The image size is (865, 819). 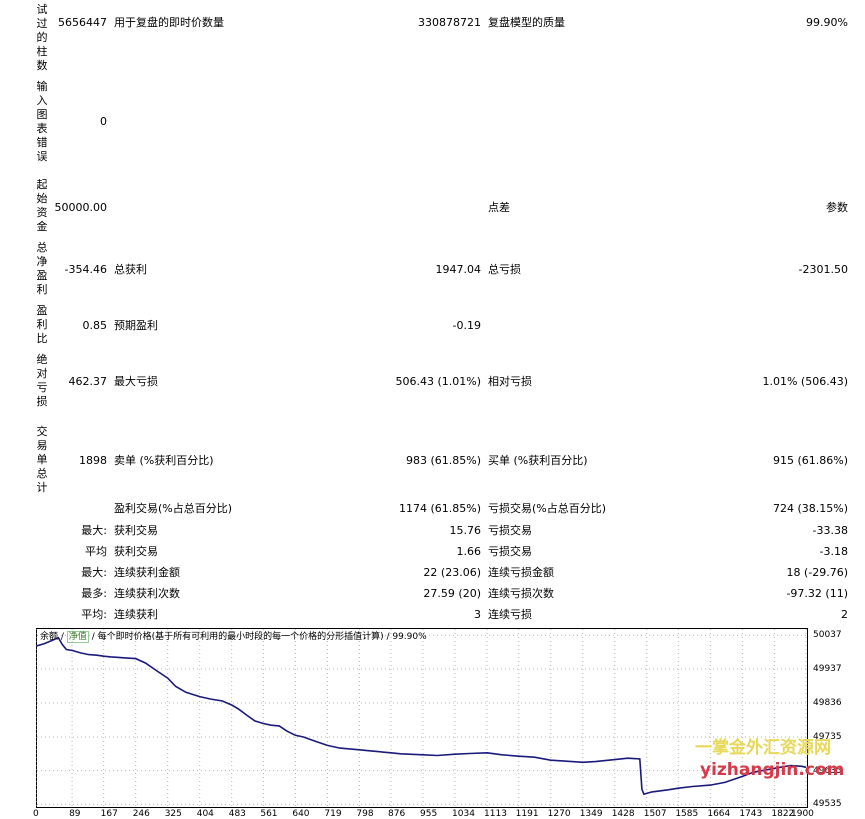 I want to click on row-prefix: 平均, so click(x=96, y=551).